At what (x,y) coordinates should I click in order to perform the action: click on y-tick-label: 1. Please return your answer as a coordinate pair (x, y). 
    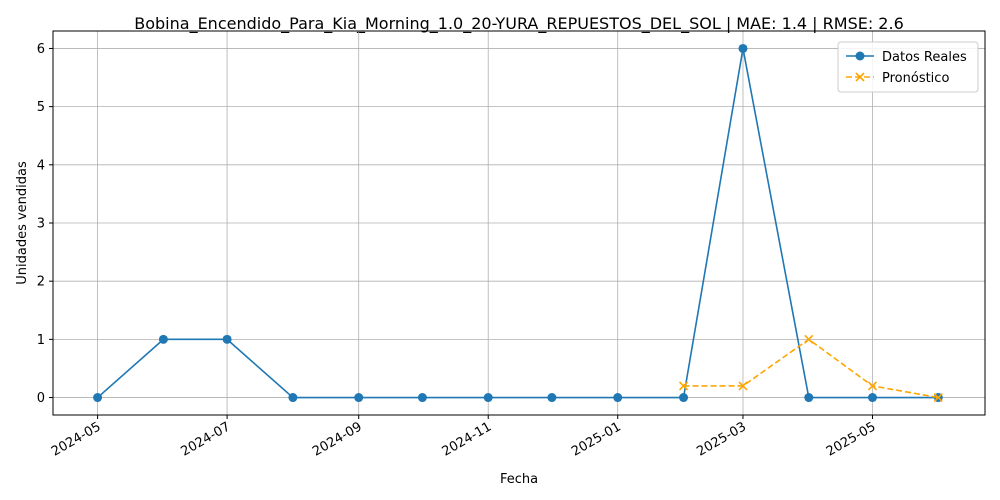
    Looking at the image, I should click on (41, 340).